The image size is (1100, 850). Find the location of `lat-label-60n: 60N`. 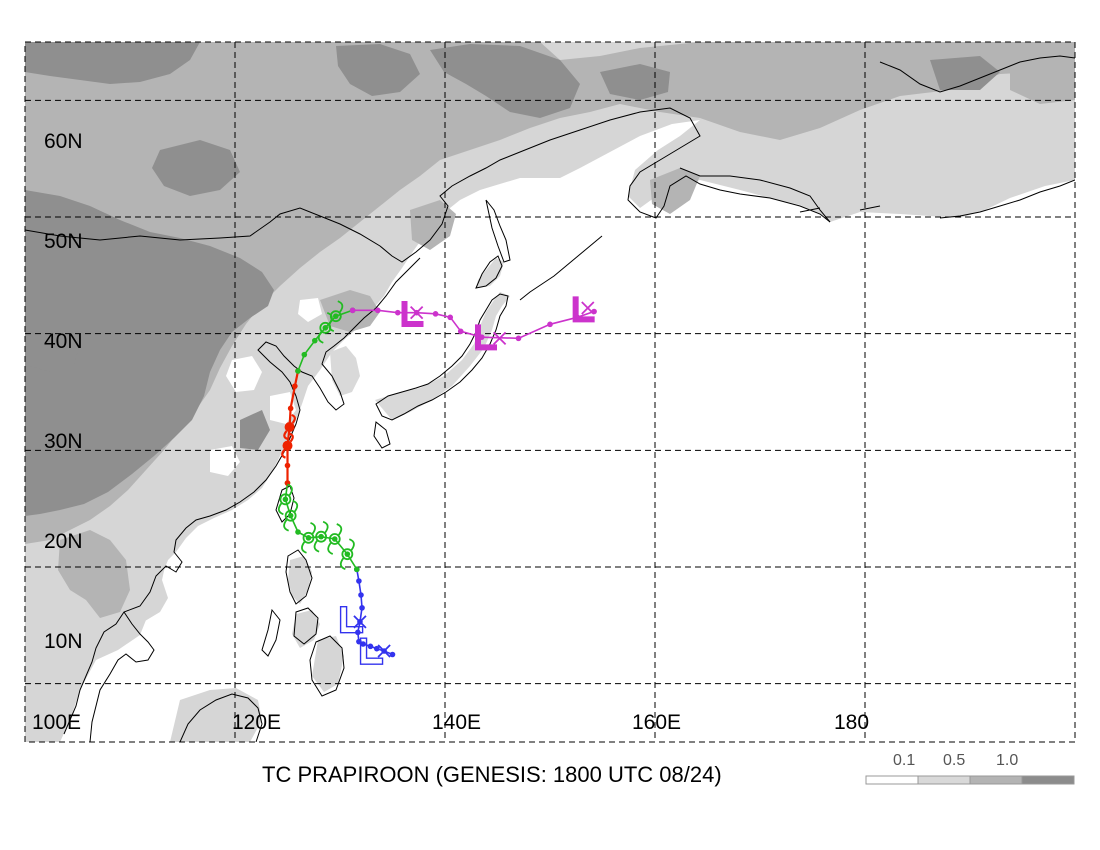

lat-label-60n: 60N is located at coordinates (63, 141).